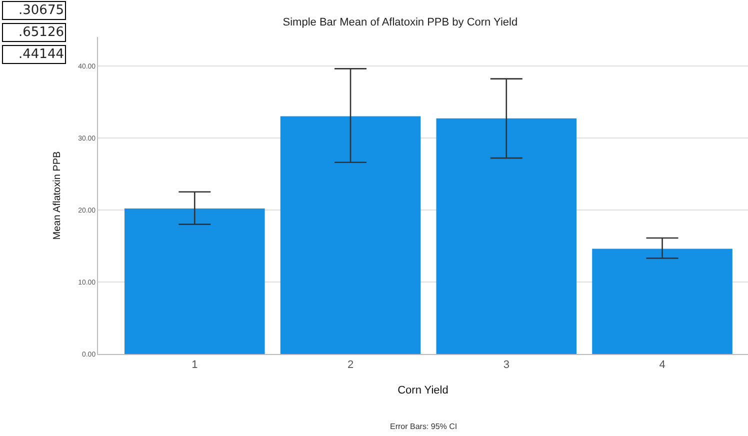 The image size is (748, 436). What do you see at coordinates (506, 365) in the screenshot?
I see `x-tick-label: 3` at bounding box center [506, 365].